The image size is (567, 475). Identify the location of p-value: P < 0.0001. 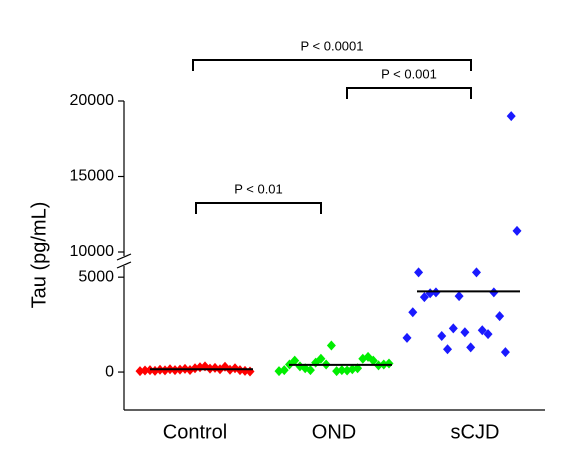
(331, 45).